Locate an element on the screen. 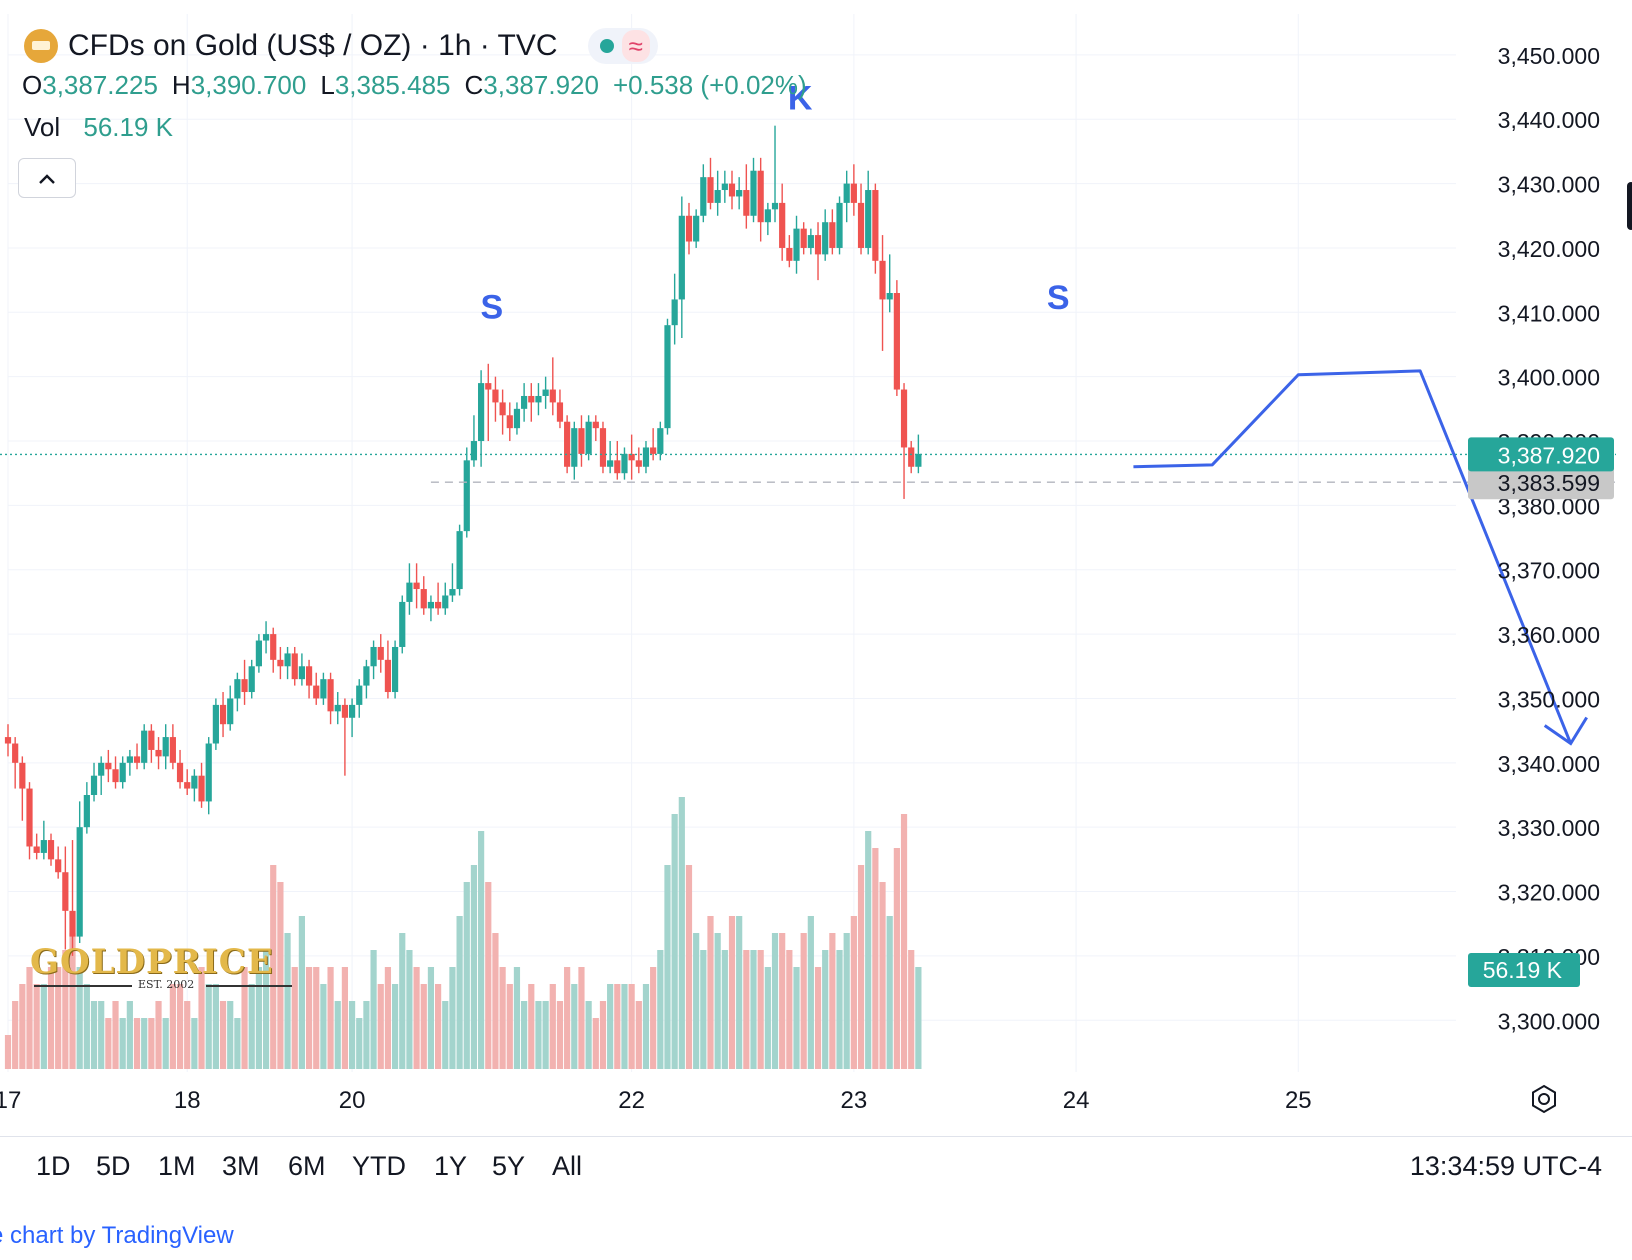 The image size is (1632, 1260). settings-icon is located at coordinates (1544, 1101).